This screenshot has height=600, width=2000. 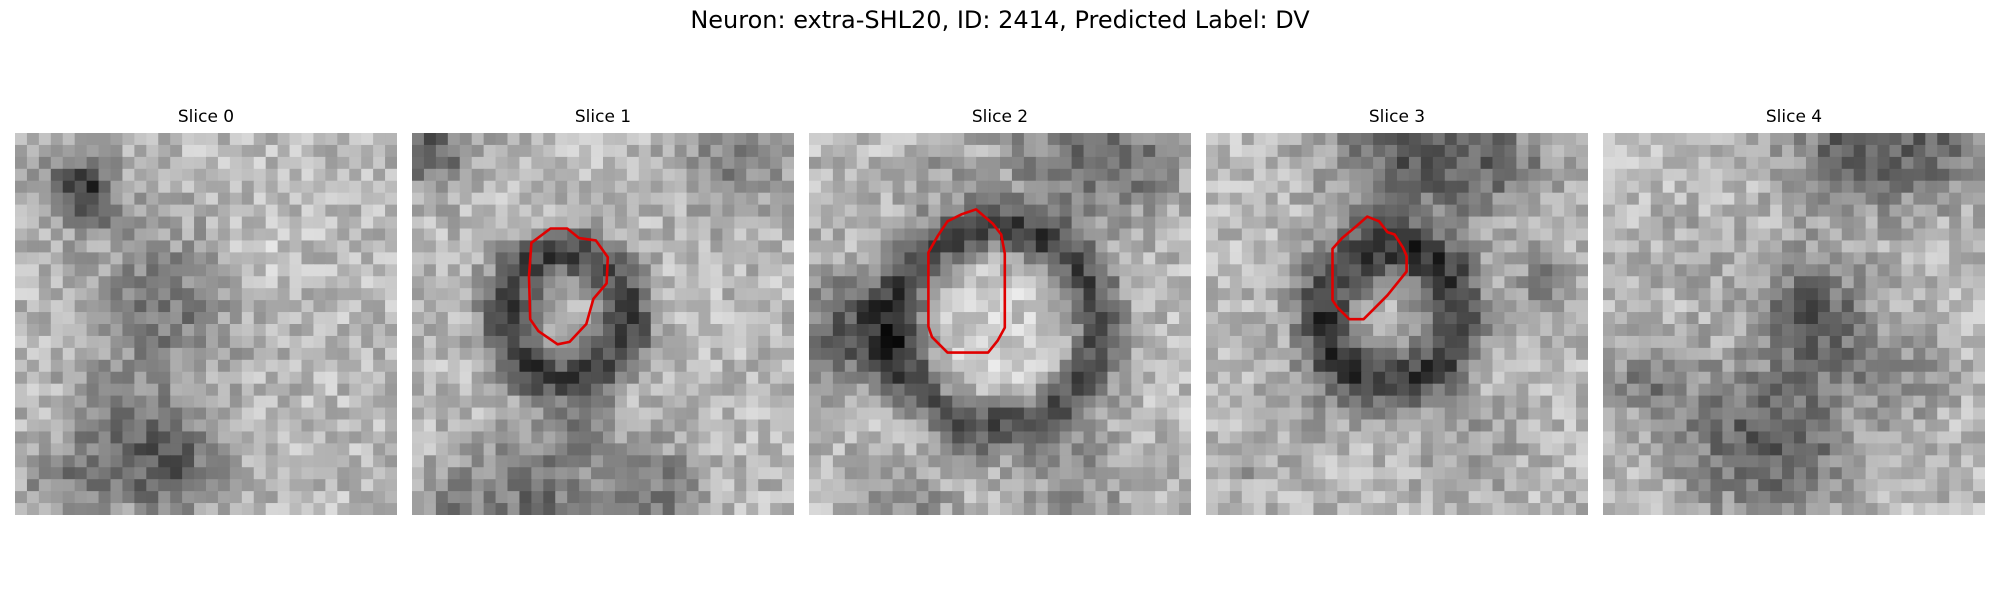 What do you see at coordinates (1397, 117) in the screenshot?
I see `slice-title: Slice 3` at bounding box center [1397, 117].